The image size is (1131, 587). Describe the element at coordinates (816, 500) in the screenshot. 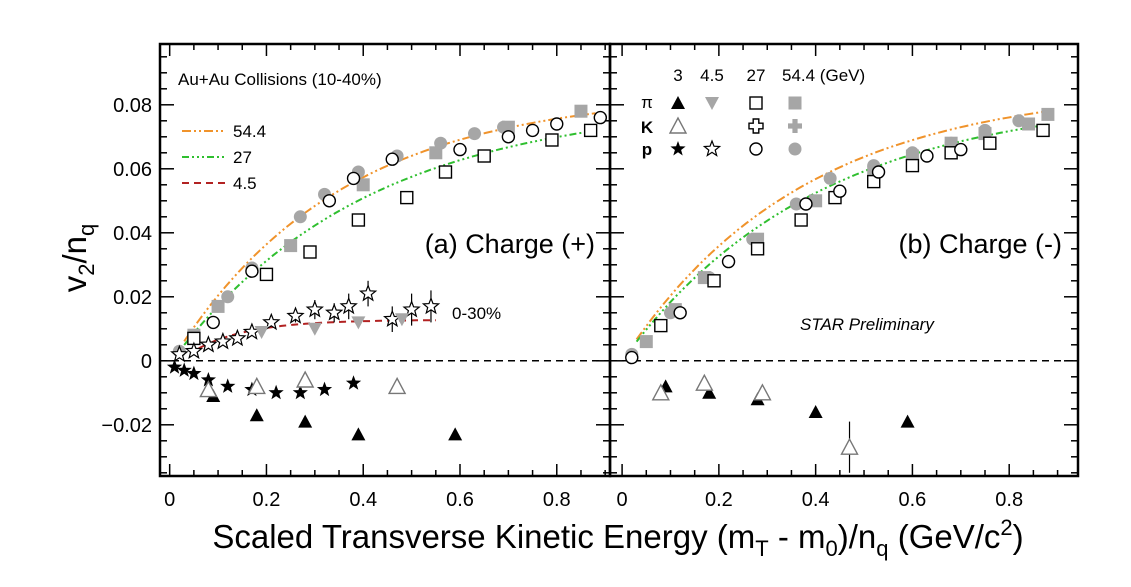

I see `x-tick-label: 0.4` at that location.